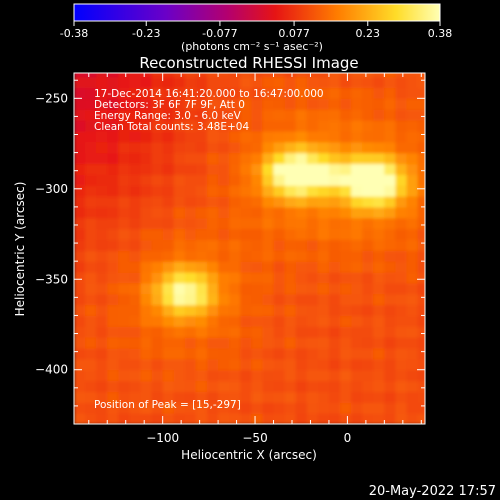 This screenshot has width=500, height=500. I want to click on colorbar, so click(257, 12).